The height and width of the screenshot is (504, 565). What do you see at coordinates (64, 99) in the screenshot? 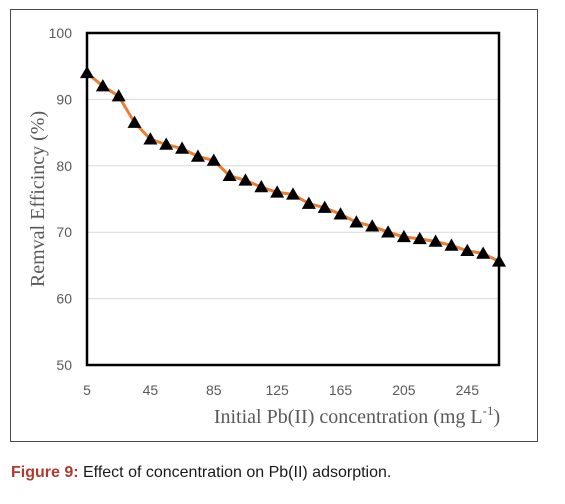
I see `y-tick-label: 90` at bounding box center [64, 99].